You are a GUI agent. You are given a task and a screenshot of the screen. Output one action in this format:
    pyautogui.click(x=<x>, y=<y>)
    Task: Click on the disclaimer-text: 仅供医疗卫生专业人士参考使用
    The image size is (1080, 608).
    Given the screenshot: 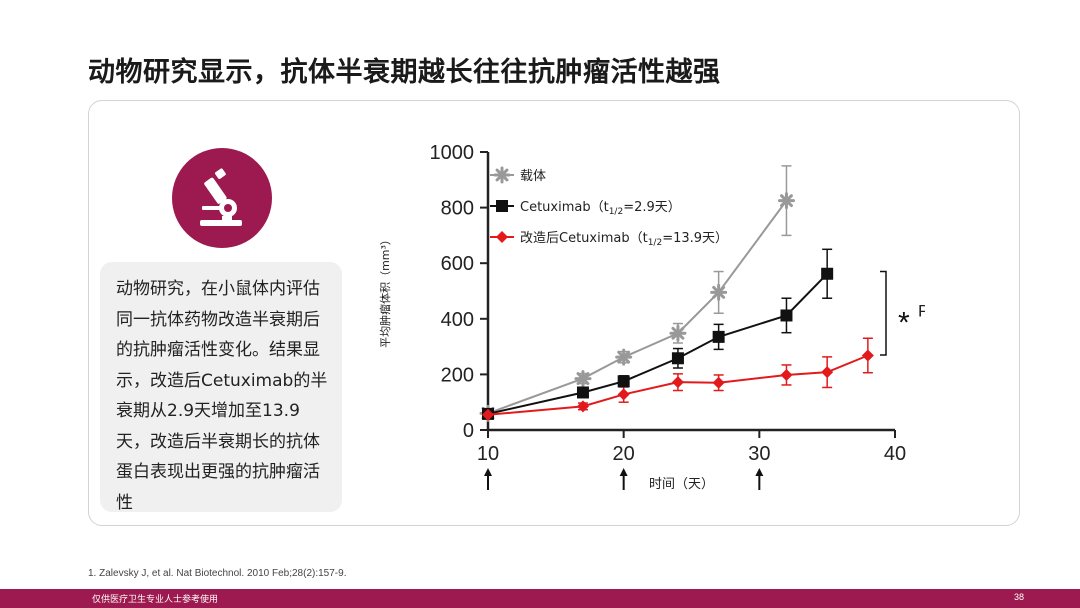 What is the action you would take?
    pyautogui.click(x=155, y=600)
    